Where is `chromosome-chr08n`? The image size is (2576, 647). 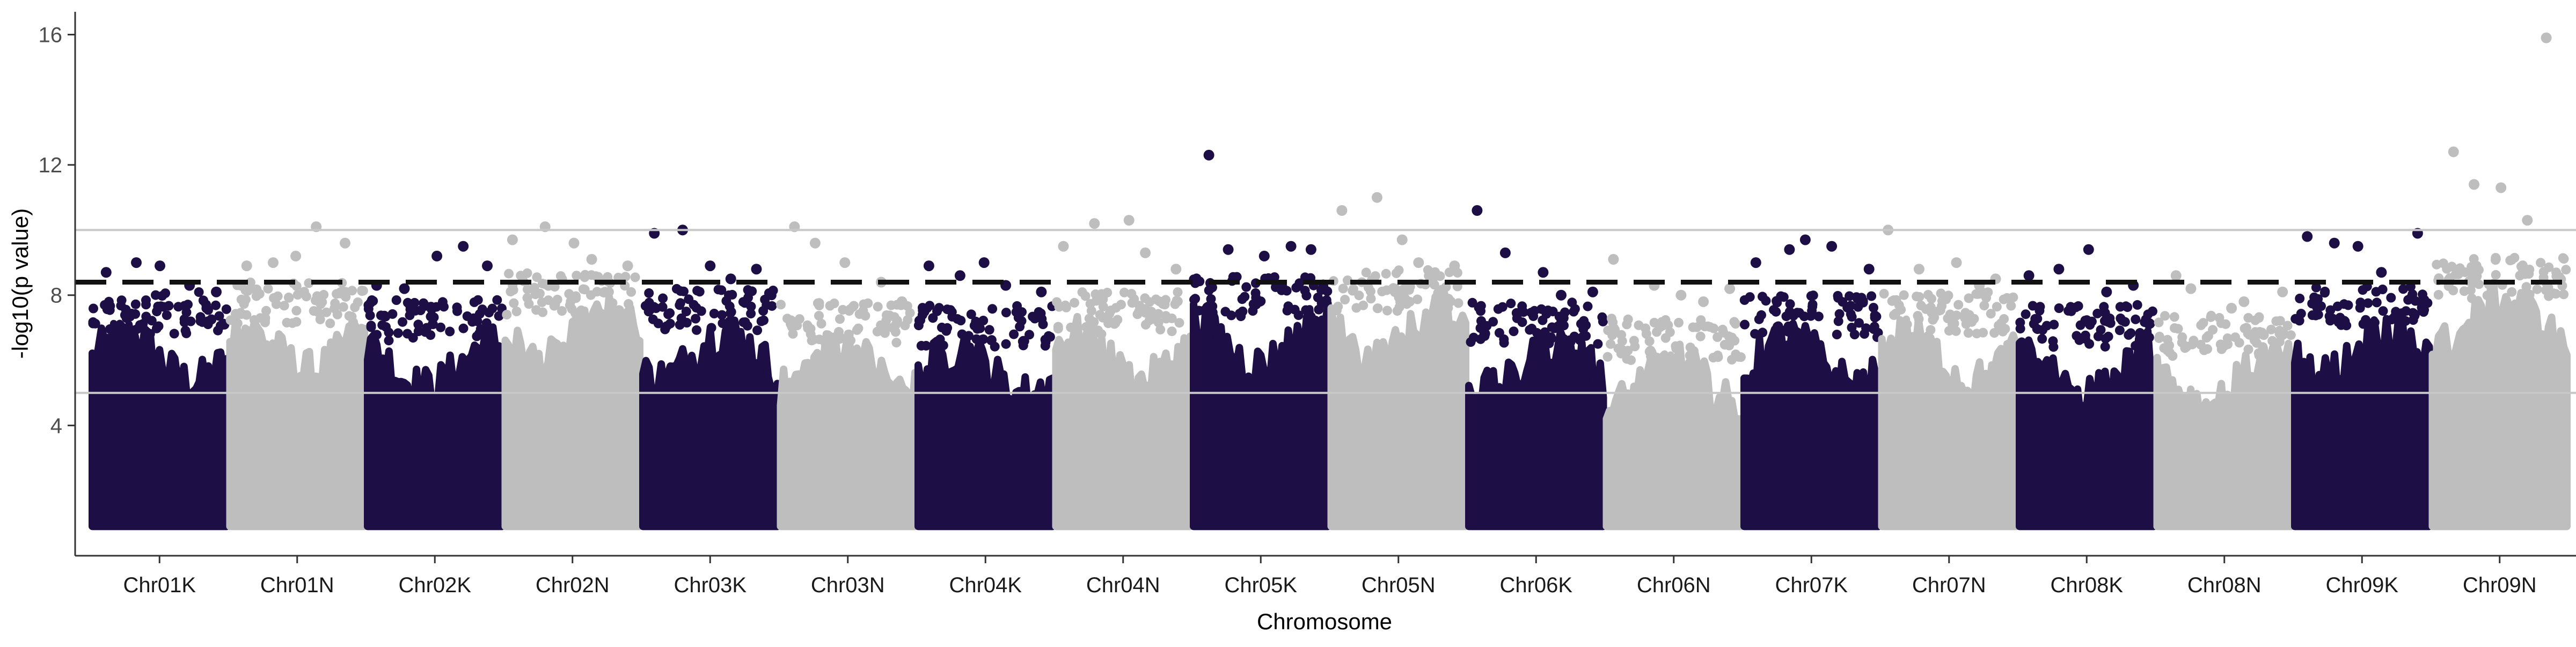 chromosome-chr08n is located at coordinates (2224, 400).